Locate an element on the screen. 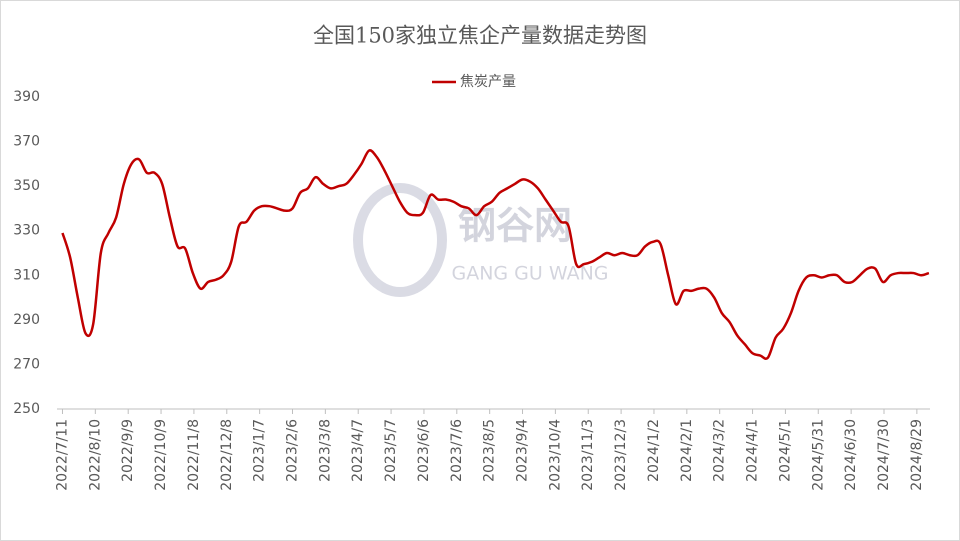 This screenshot has height=541, width=960. x-tick-label: 2023/10/4 is located at coordinates (555, 455).